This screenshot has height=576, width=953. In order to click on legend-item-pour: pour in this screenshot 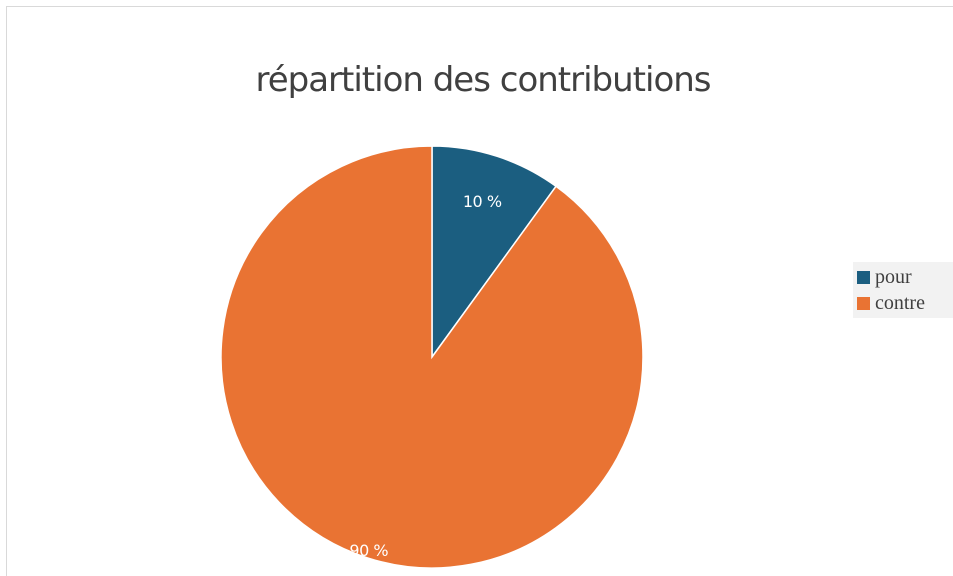, I will do `click(903, 277)`.